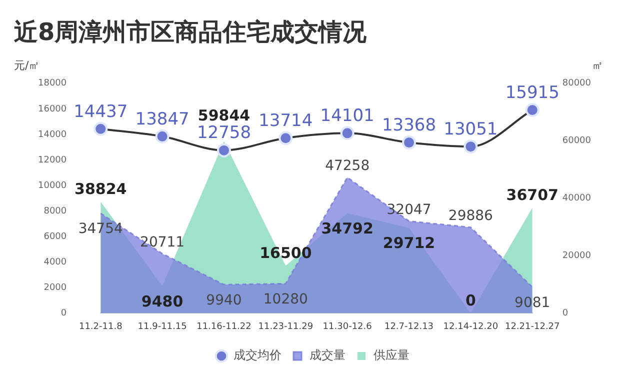  Describe the element at coordinates (577, 83) in the screenshot. I see `y2-tick-label: 80000` at that location.